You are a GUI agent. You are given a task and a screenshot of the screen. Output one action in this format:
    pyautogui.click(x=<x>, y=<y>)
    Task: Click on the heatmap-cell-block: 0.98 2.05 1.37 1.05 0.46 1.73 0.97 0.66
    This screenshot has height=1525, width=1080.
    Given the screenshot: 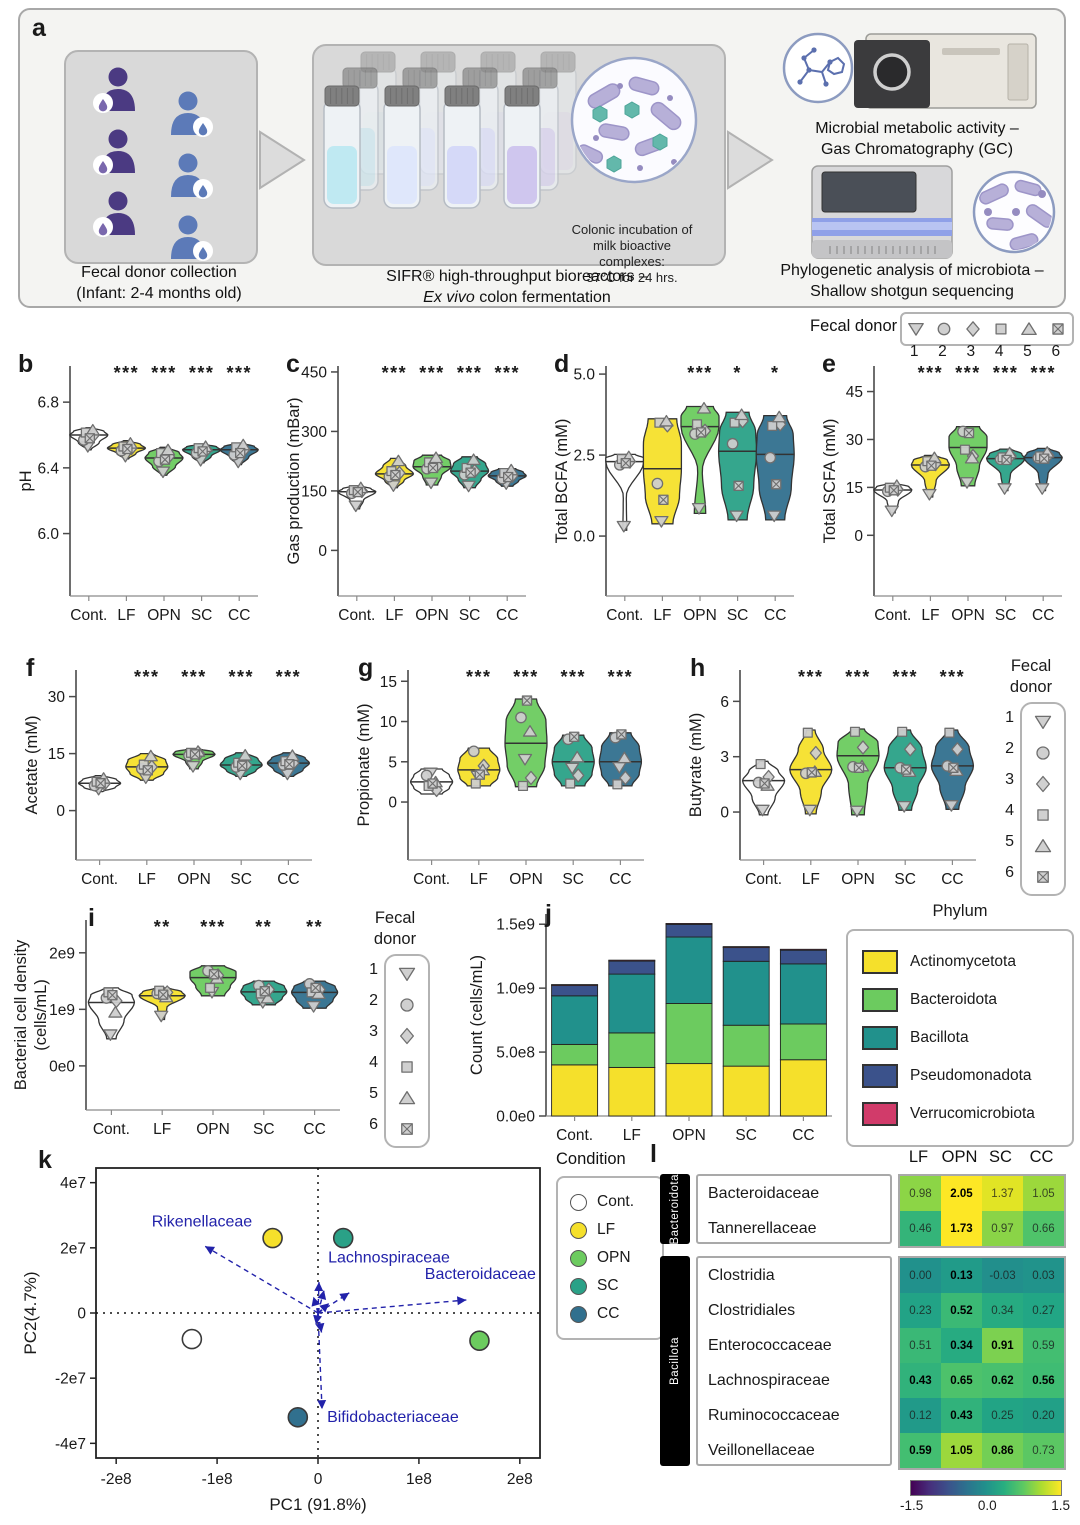 What is the action you would take?
    pyautogui.click(x=982, y=1211)
    